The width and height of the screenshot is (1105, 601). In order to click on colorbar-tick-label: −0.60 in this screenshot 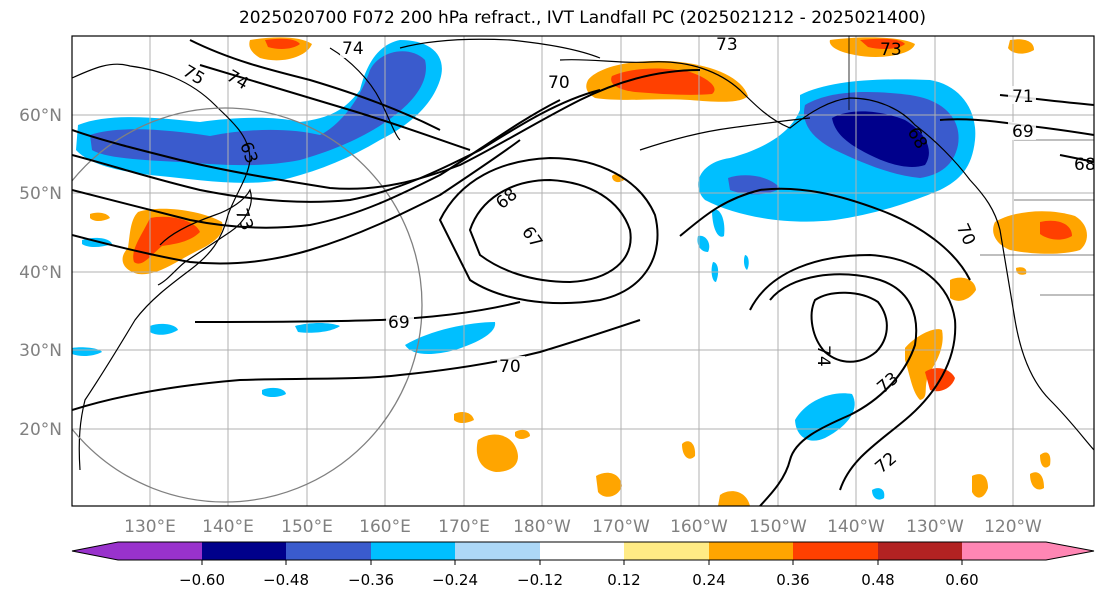, I will do `click(202, 580)`.